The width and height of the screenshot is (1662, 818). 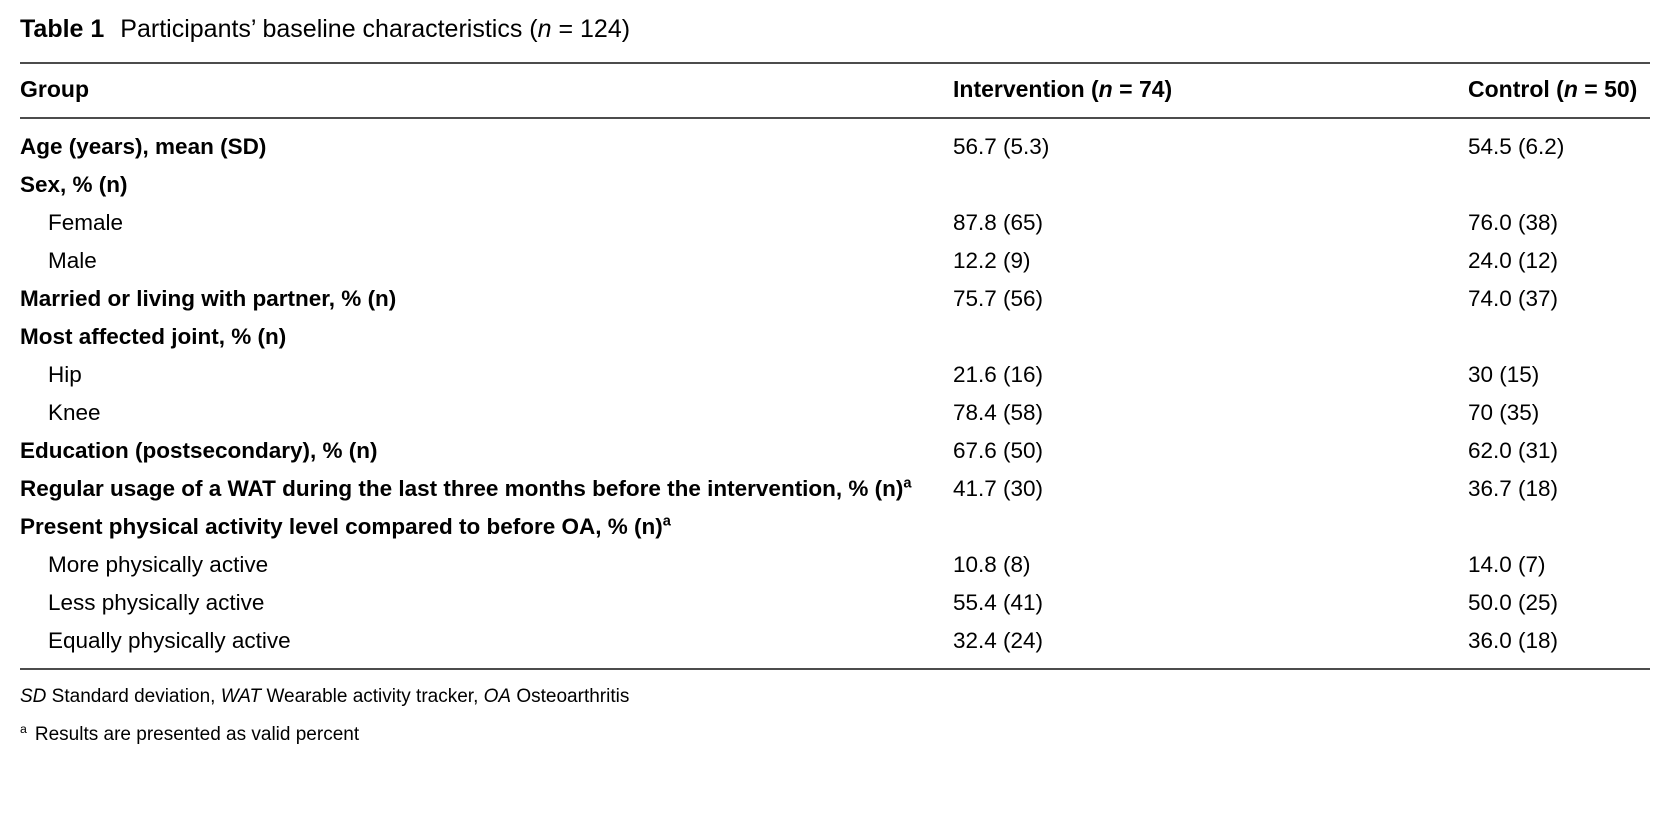 What do you see at coordinates (1504, 412) in the screenshot?
I see `control-value: 70 (35)` at bounding box center [1504, 412].